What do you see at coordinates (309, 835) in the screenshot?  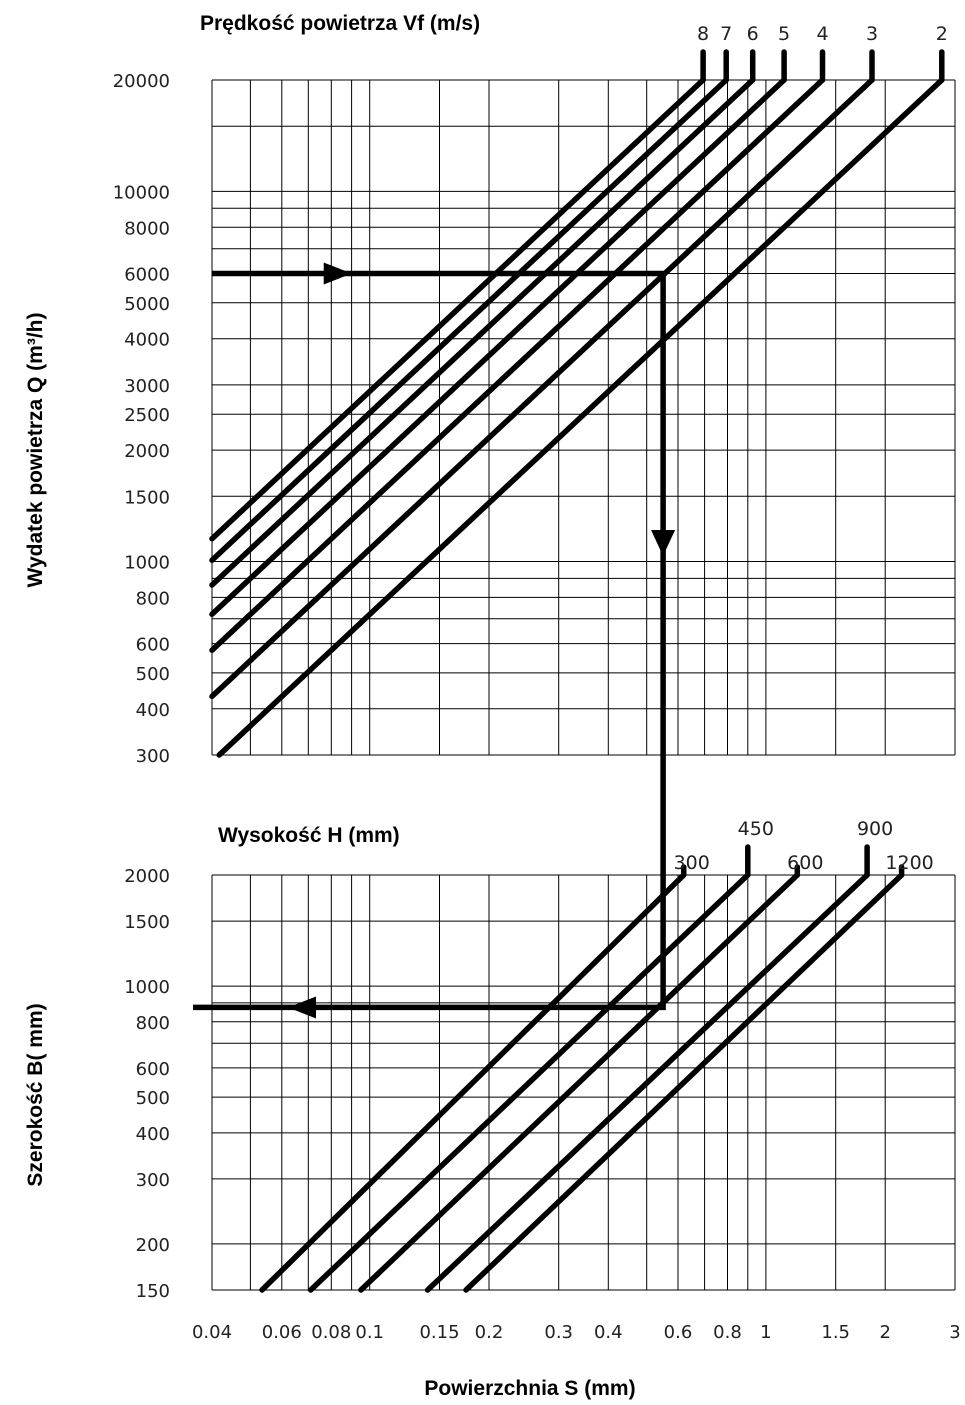 I see `bottom-panel-title: Wysokość H (mm)` at bounding box center [309, 835].